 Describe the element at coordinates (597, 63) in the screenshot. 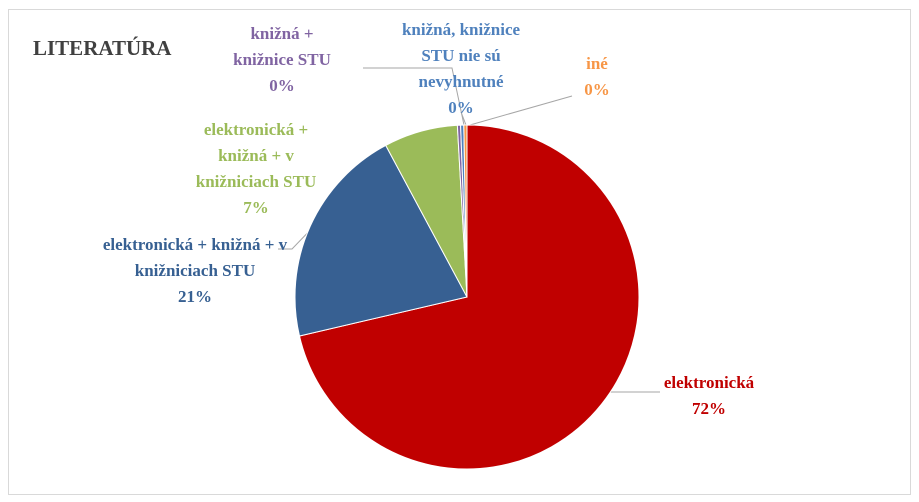

I see `label-category: iné` at that location.